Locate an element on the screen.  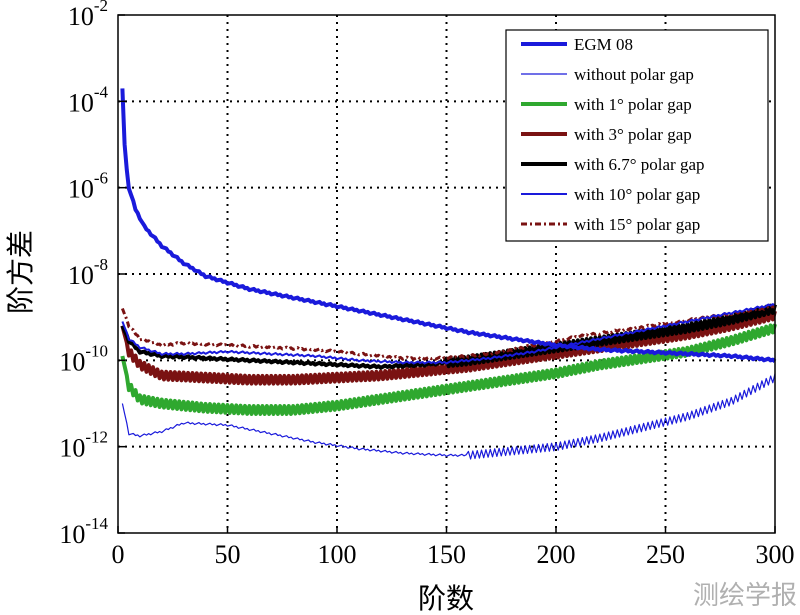
y-tick-label: 10⁻¹⁴ is located at coordinates (83, 531).